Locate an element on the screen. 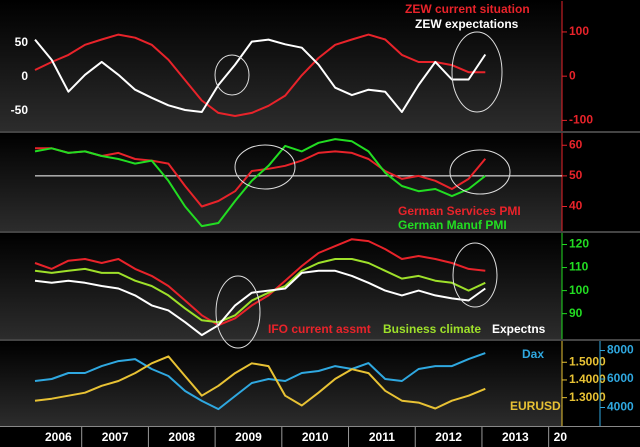 This screenshot has width=640, height=447. y-tick-label: 8000 is located at coordinates (620, 350).